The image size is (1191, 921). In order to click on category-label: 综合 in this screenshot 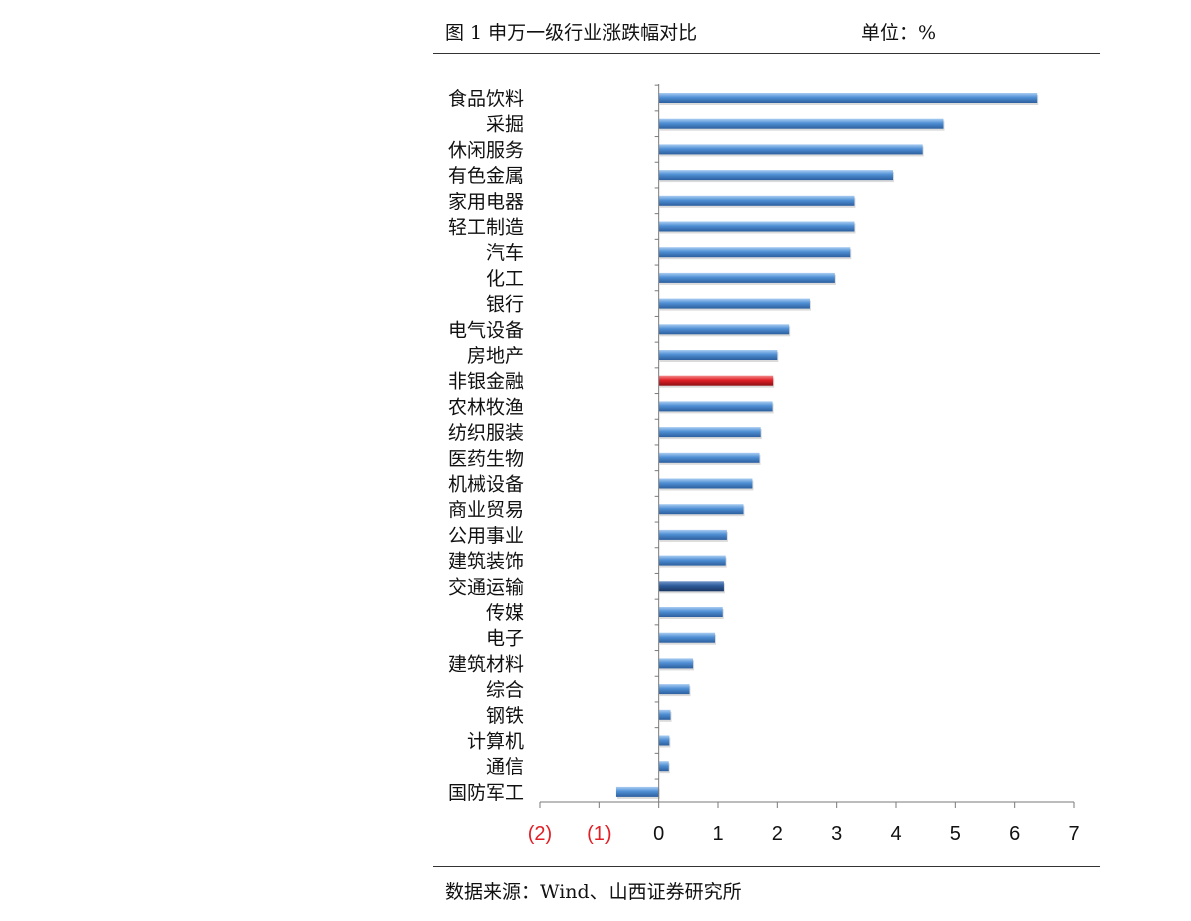, I will do `click(505, 690)`.